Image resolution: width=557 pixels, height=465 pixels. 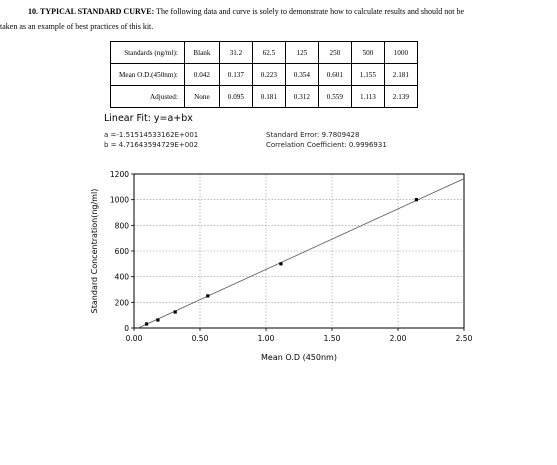 What do you see at coordinates (119, 200) in the screenshot?
I see `y-tick-label: 1000` at bounding box center [119, 200].